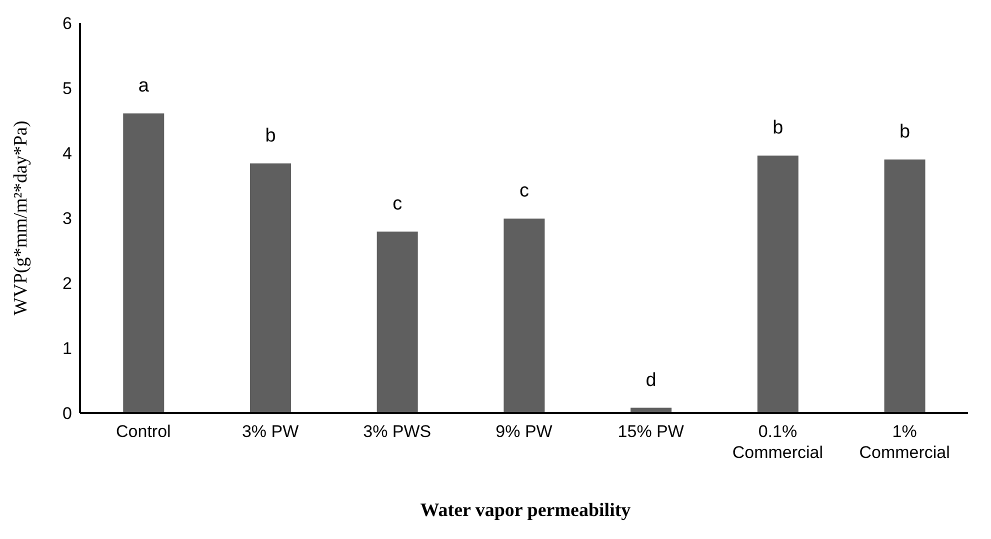 This screenshot has height=539, width=991. What do you see at coordinates (525, 511) in the screenshot?
I see `text: Water vapor permeability` at bounding box center [525, 511].